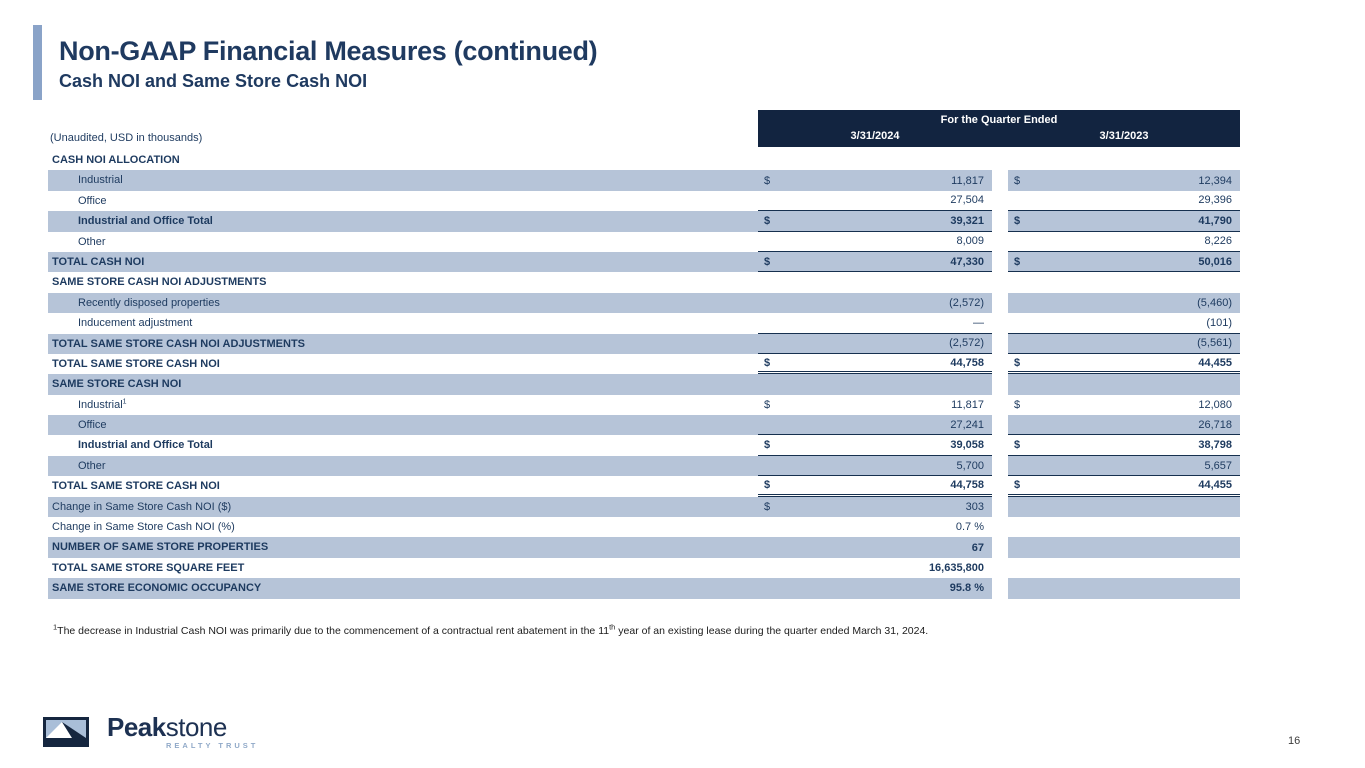  I want to click on company-logo: Peakstone REALTY TRUST, so click(150, 732).